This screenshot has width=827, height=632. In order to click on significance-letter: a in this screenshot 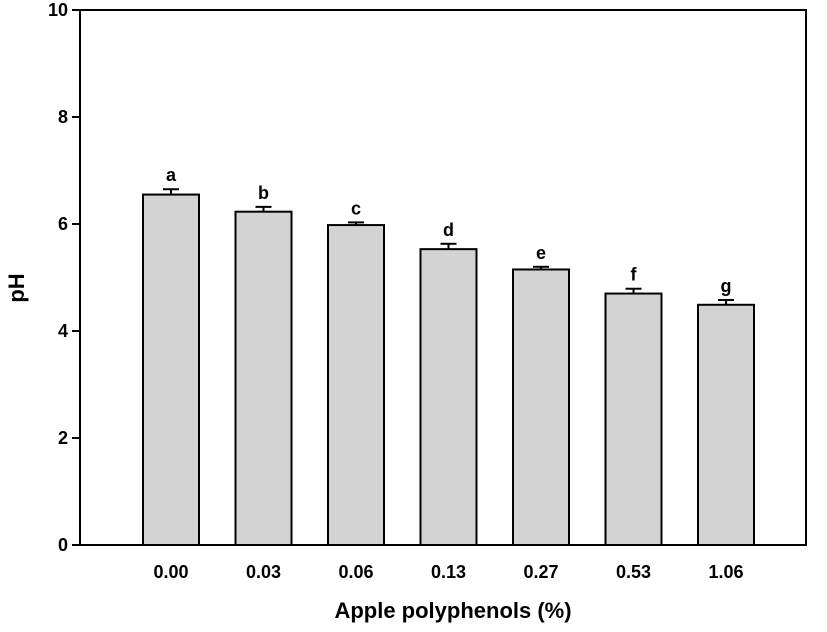, I will do `click(171, 175)`.